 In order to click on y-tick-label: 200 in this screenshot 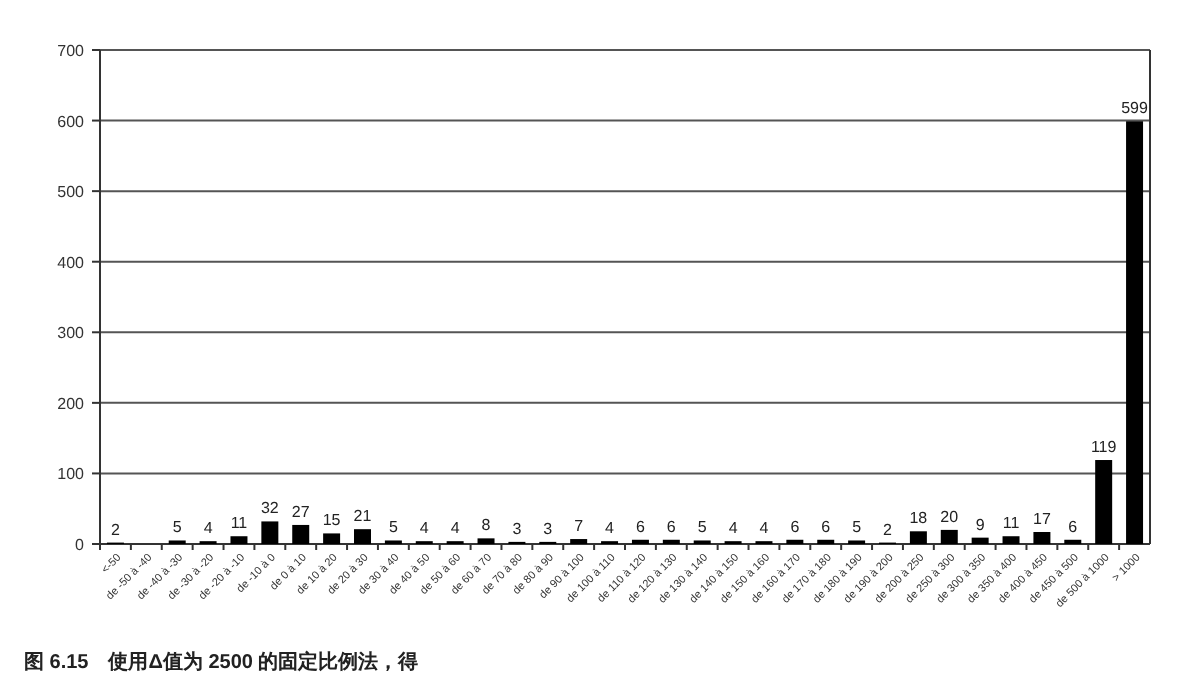, I will do `click(71, 403)`.